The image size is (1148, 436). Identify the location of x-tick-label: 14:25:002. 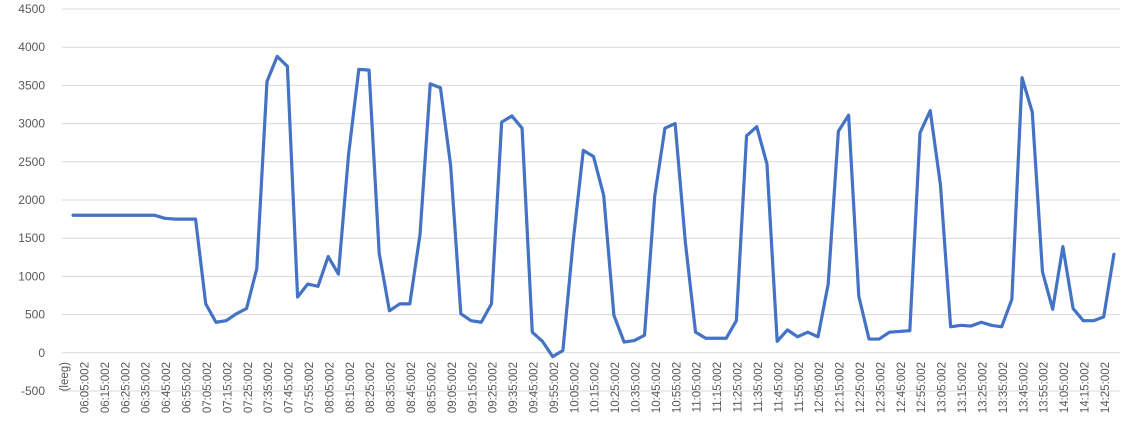
(1106, 387).